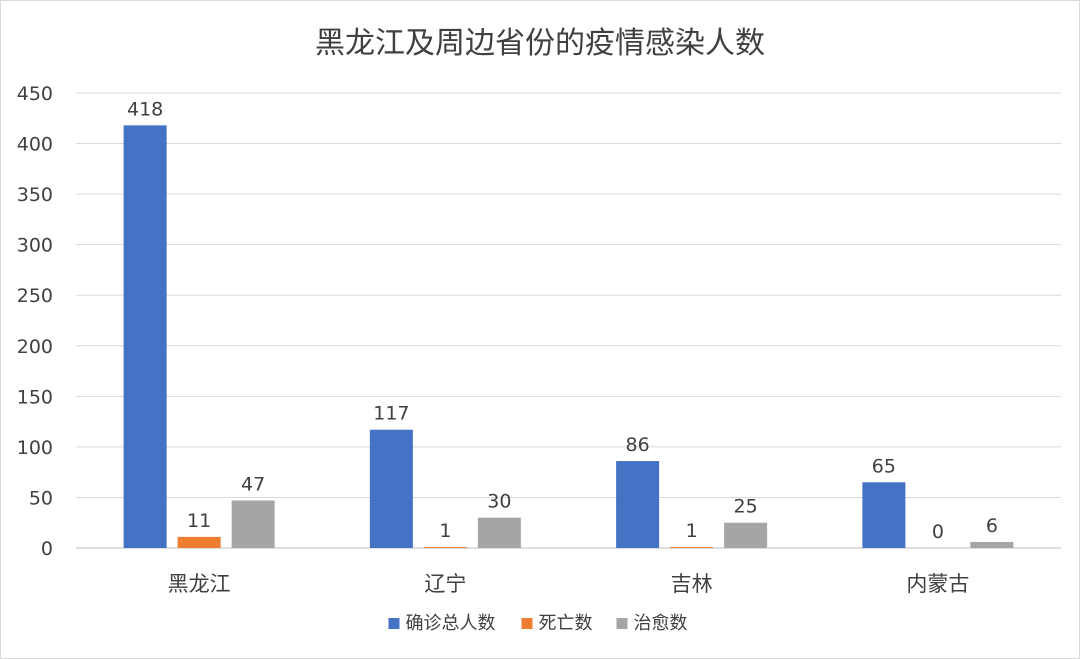 This screenshot has width=1080, height=659. Describe the element at coordinates (992, 526) in the screenshot. I see `data-label: 6` at that location.